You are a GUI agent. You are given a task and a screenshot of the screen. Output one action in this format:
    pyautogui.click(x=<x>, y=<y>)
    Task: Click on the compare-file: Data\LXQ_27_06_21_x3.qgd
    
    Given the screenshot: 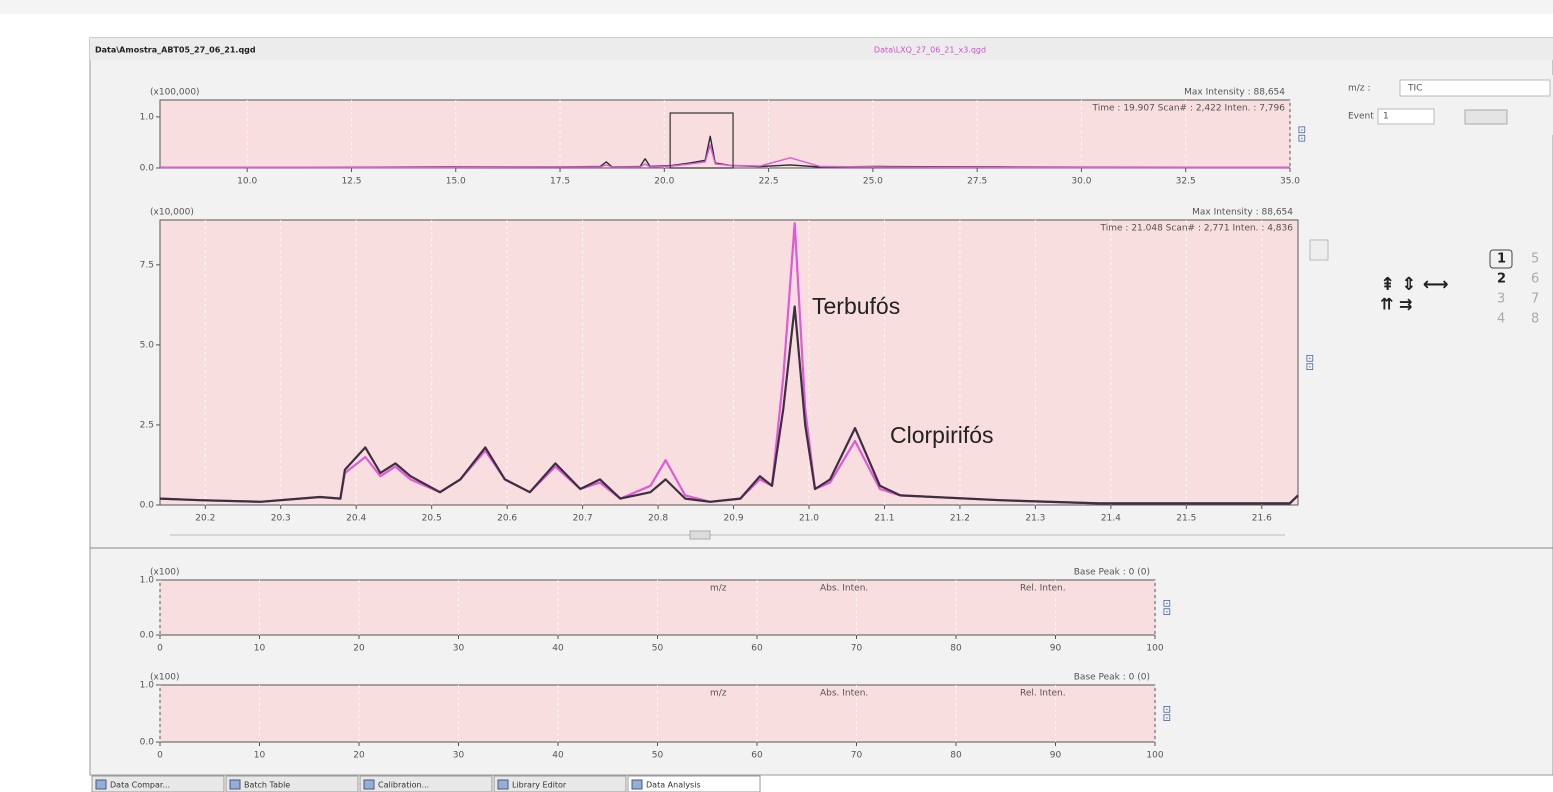 What is the action you would take?
    pyautogui.click(x=930, y=50)
    